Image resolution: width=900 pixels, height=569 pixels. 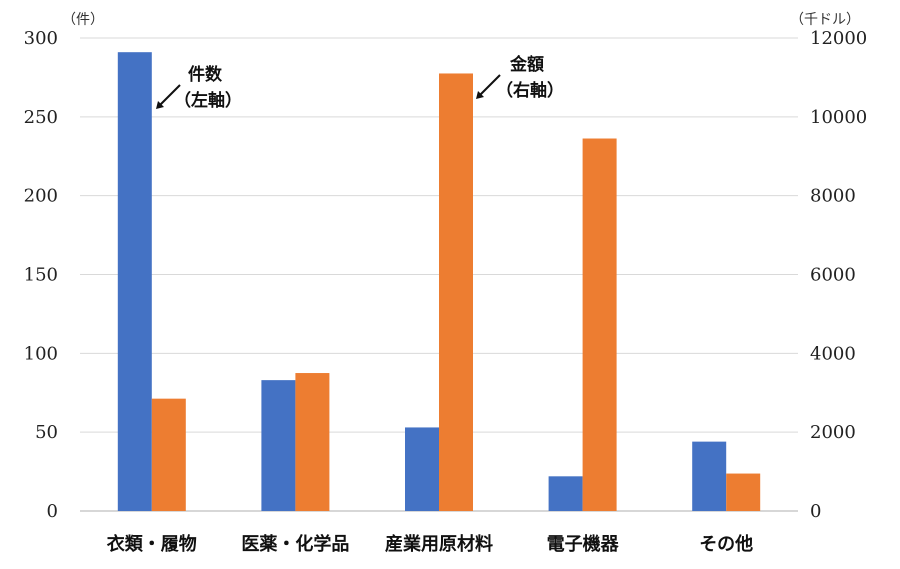 I want to click on left-tick-label: 100, so click(x=41, y=353).